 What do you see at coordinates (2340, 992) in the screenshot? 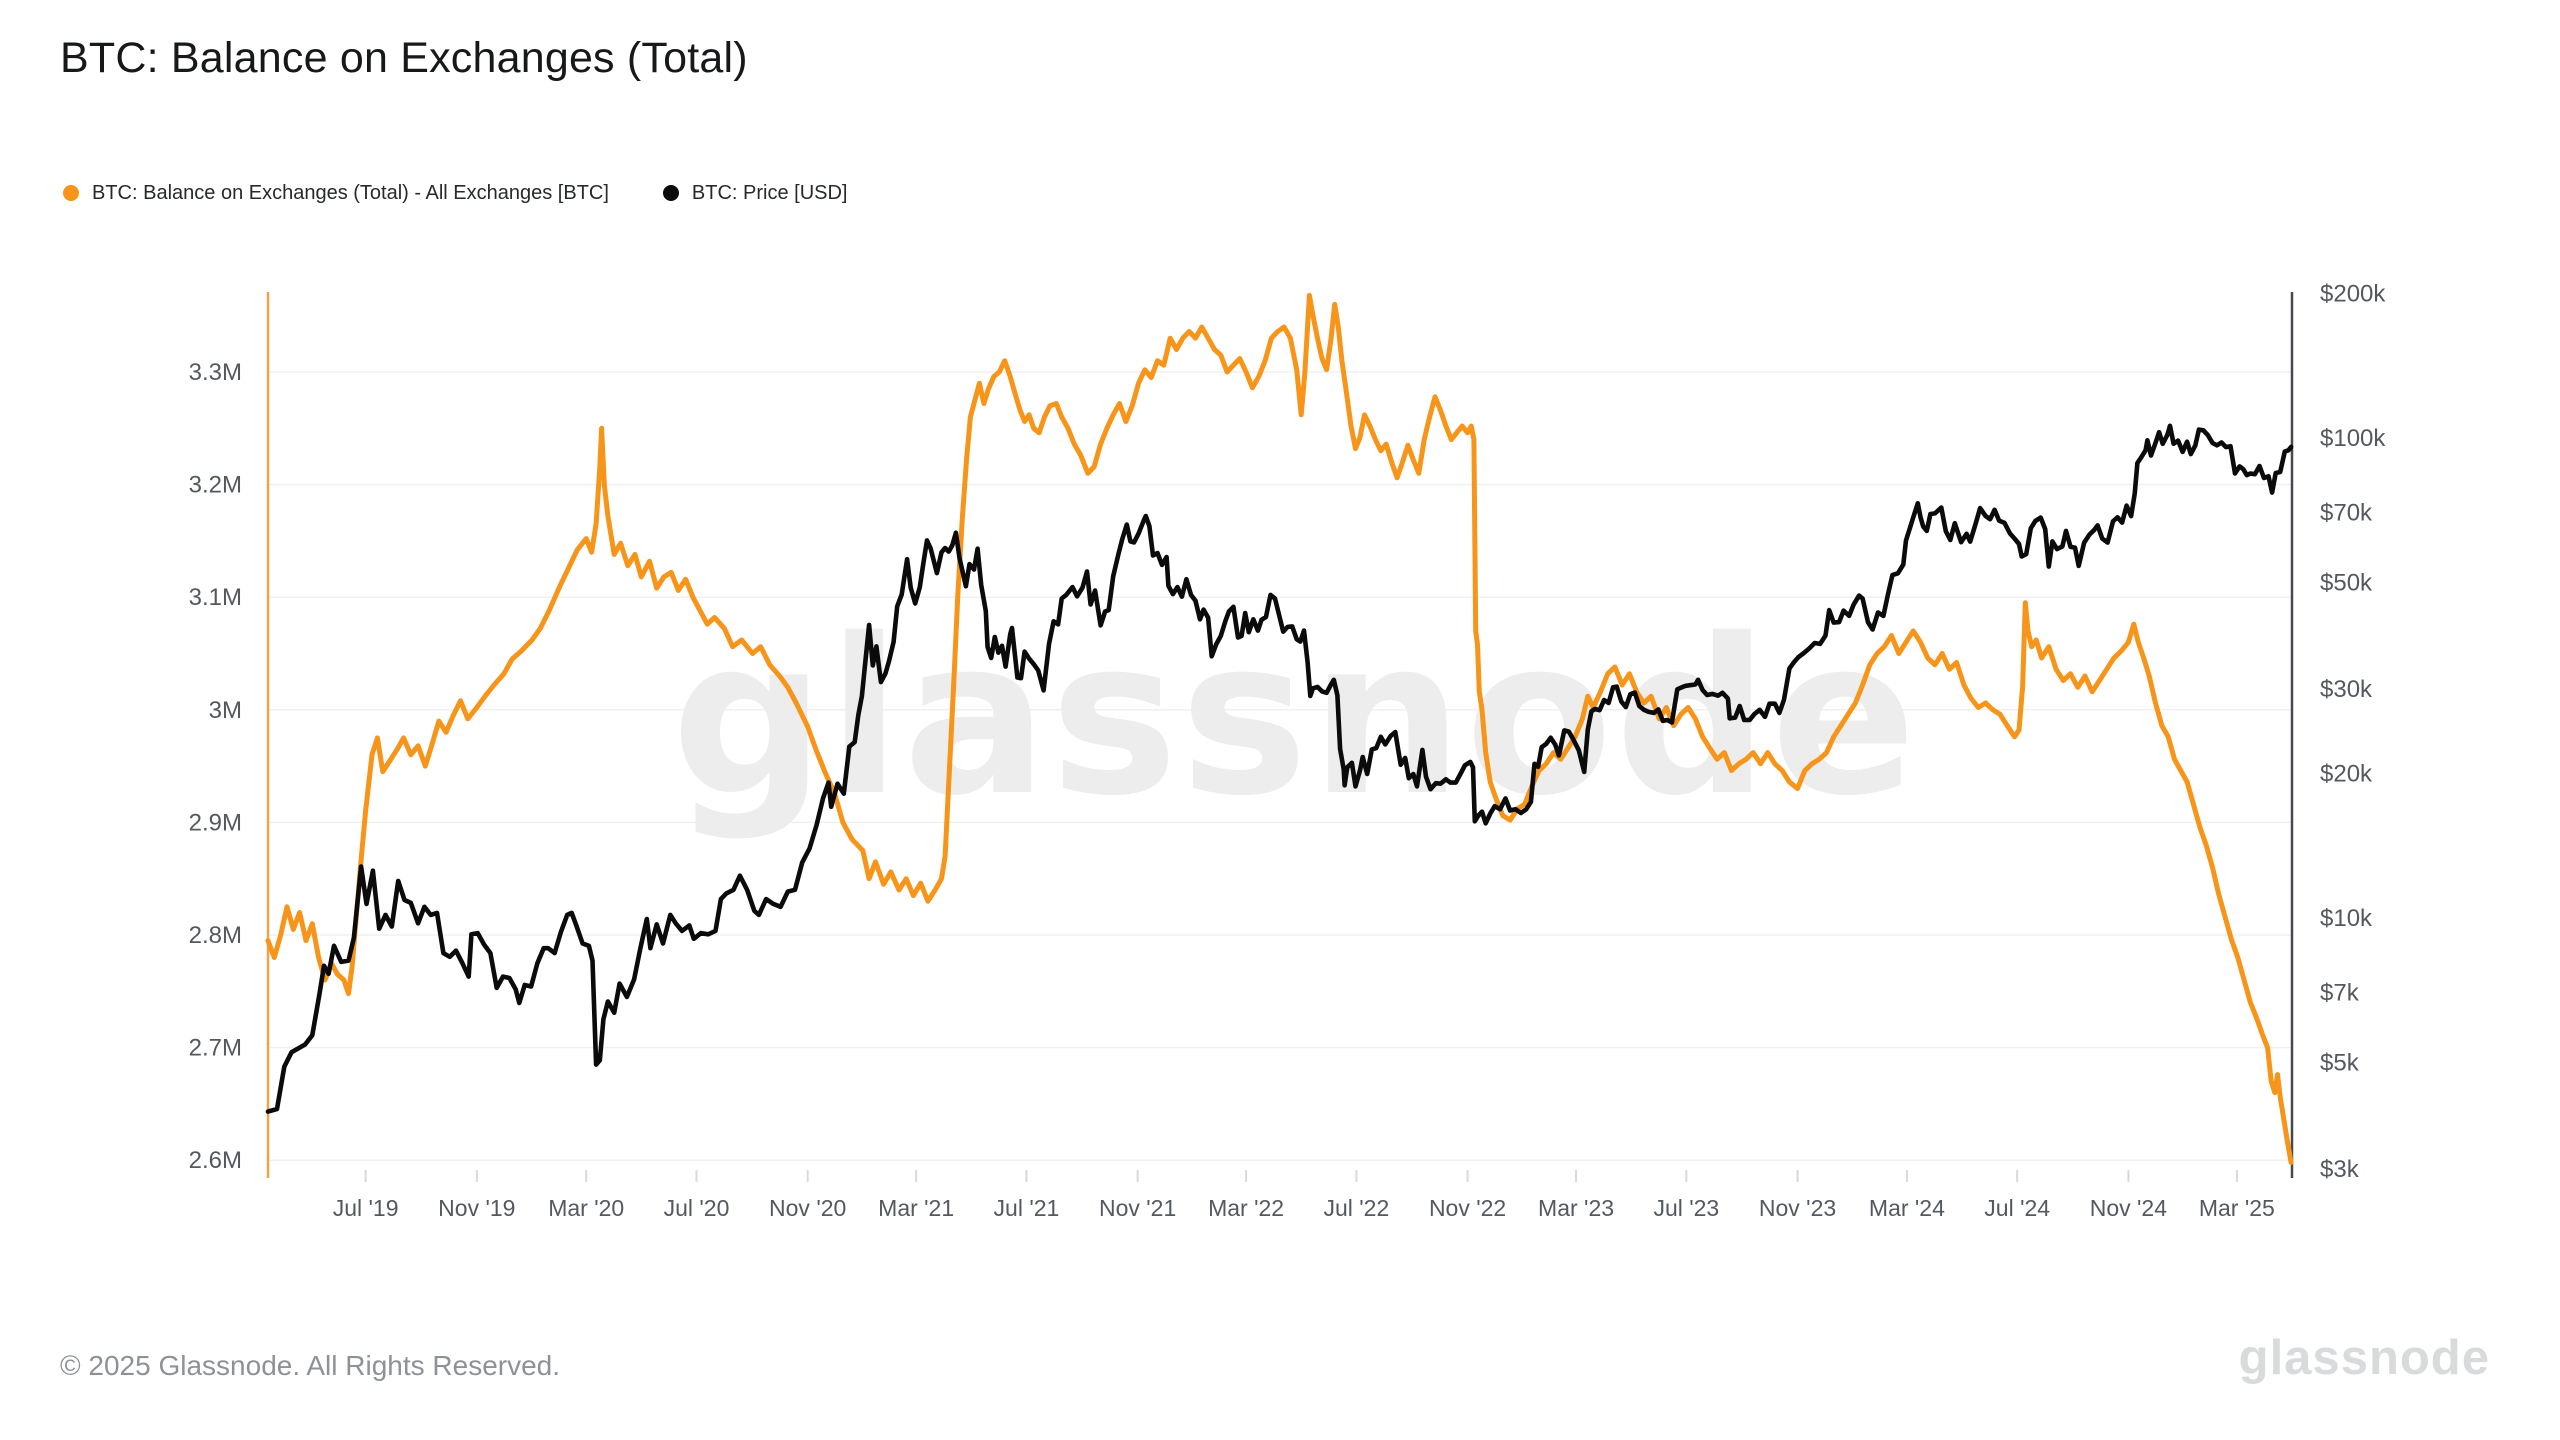
I see `y-axis-right-tick-label: $7k` at bounding box center [2340, 992].